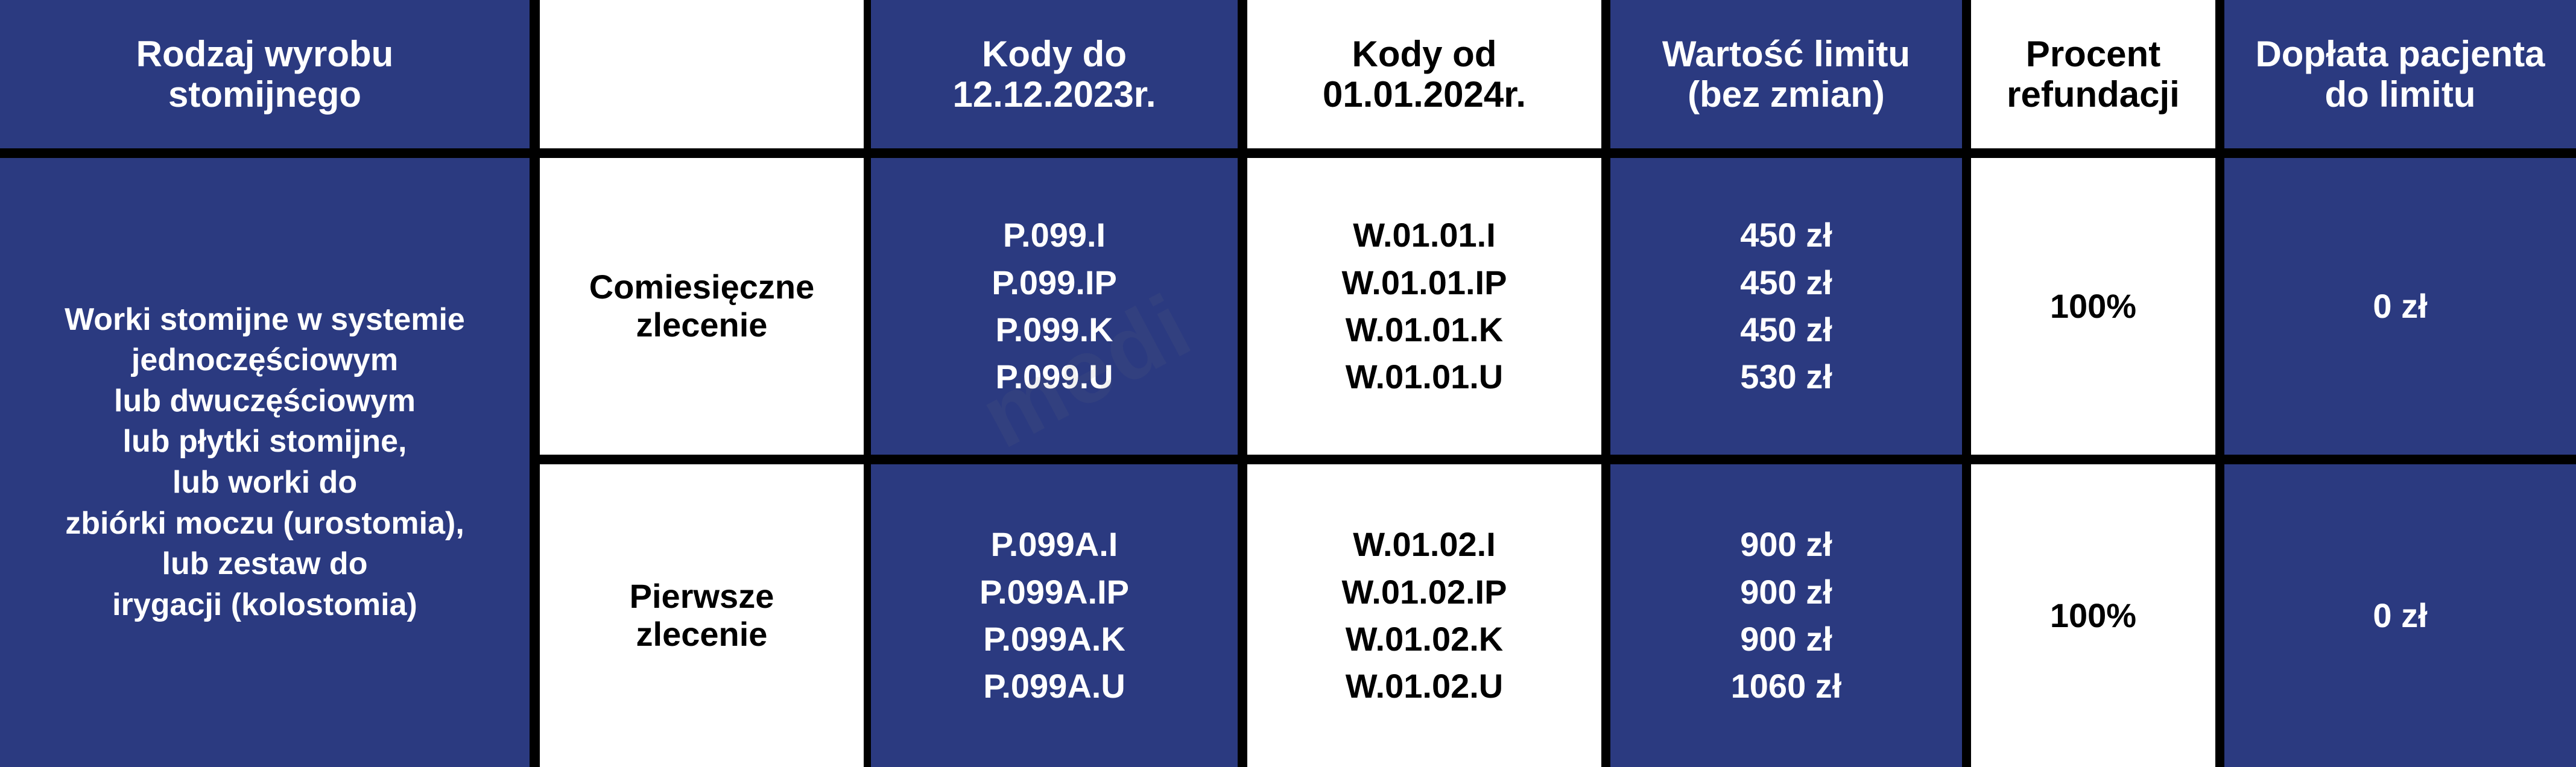 This screenshot has height=767, width=2576. I want to click on header-product-type-line-2: stomijnego, so click(264, 94).